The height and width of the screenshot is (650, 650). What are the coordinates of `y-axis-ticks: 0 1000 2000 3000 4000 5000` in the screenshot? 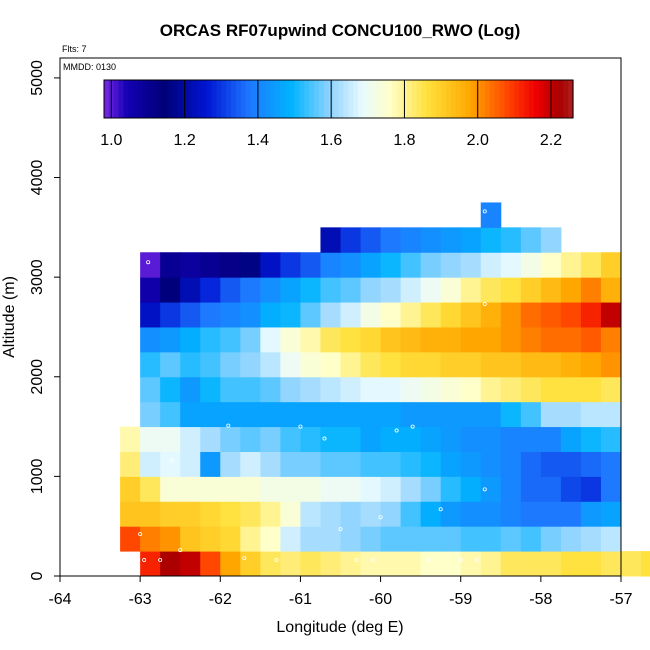 It's located at (44, 320).